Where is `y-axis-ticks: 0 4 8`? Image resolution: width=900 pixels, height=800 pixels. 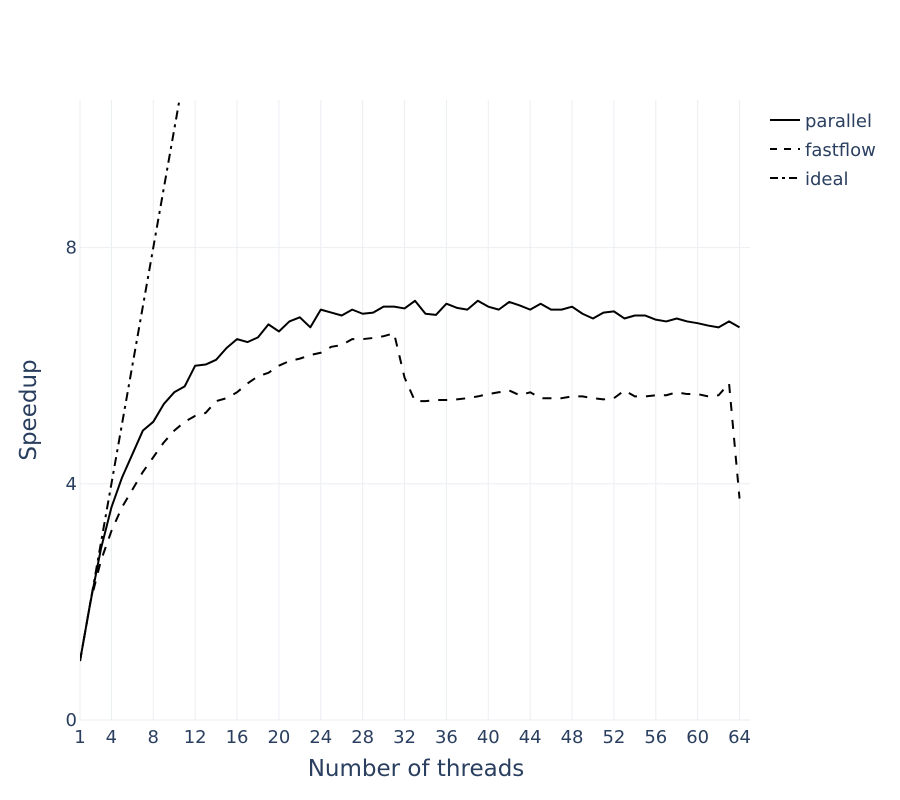
y-axis-ticks: 0 4 8 is located at coordinates (71, 484).